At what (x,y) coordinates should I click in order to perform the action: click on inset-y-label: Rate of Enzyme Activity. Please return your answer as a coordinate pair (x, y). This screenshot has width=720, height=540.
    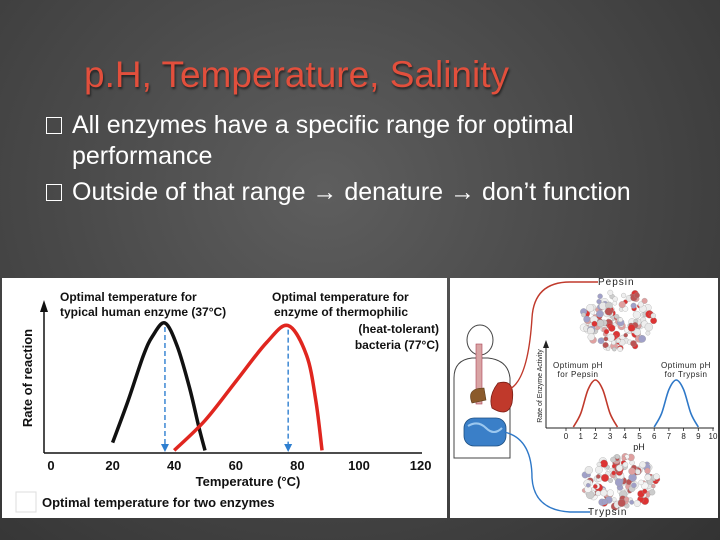
    Looking at the image, I should click on (540, 386).